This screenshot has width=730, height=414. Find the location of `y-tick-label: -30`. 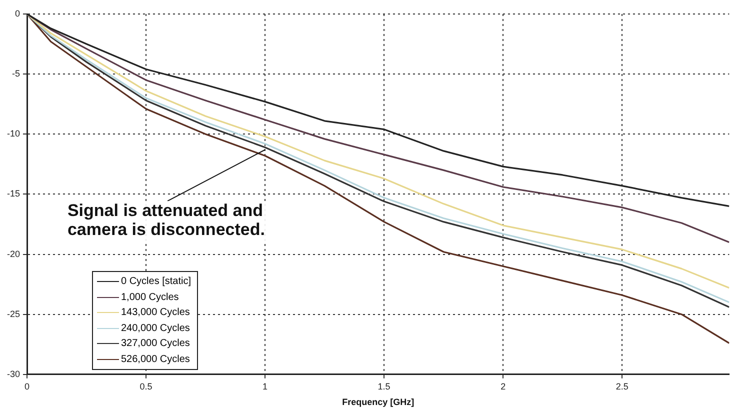

y-tick-label: -30 is located at coordinates (13, 373).